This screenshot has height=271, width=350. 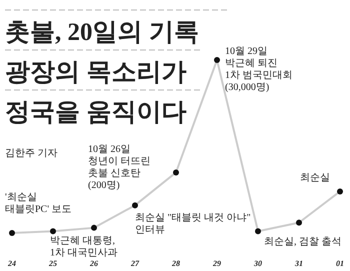 I want to click on x-tick-label: 27, so click(x=135, y=263).